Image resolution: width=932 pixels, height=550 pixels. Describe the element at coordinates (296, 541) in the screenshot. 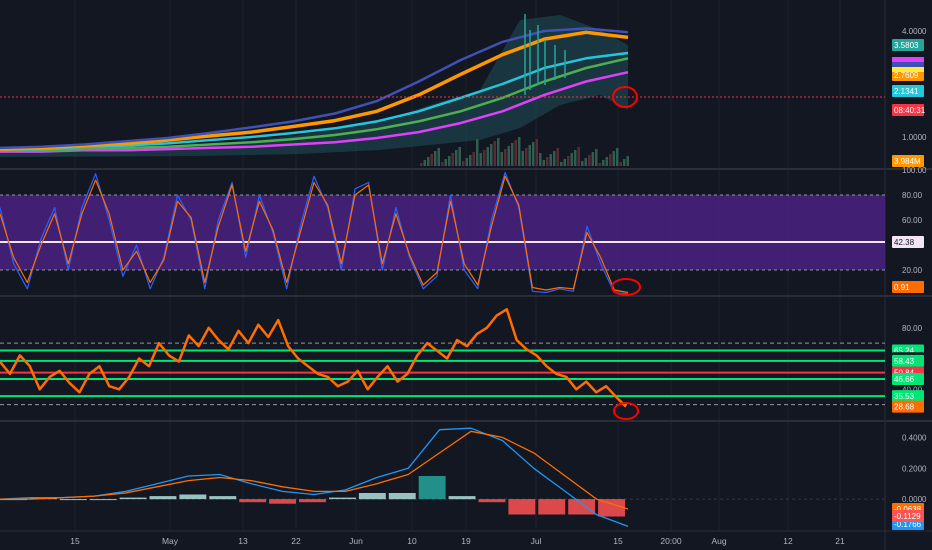

I see `time-axis-label: 22` at that location.